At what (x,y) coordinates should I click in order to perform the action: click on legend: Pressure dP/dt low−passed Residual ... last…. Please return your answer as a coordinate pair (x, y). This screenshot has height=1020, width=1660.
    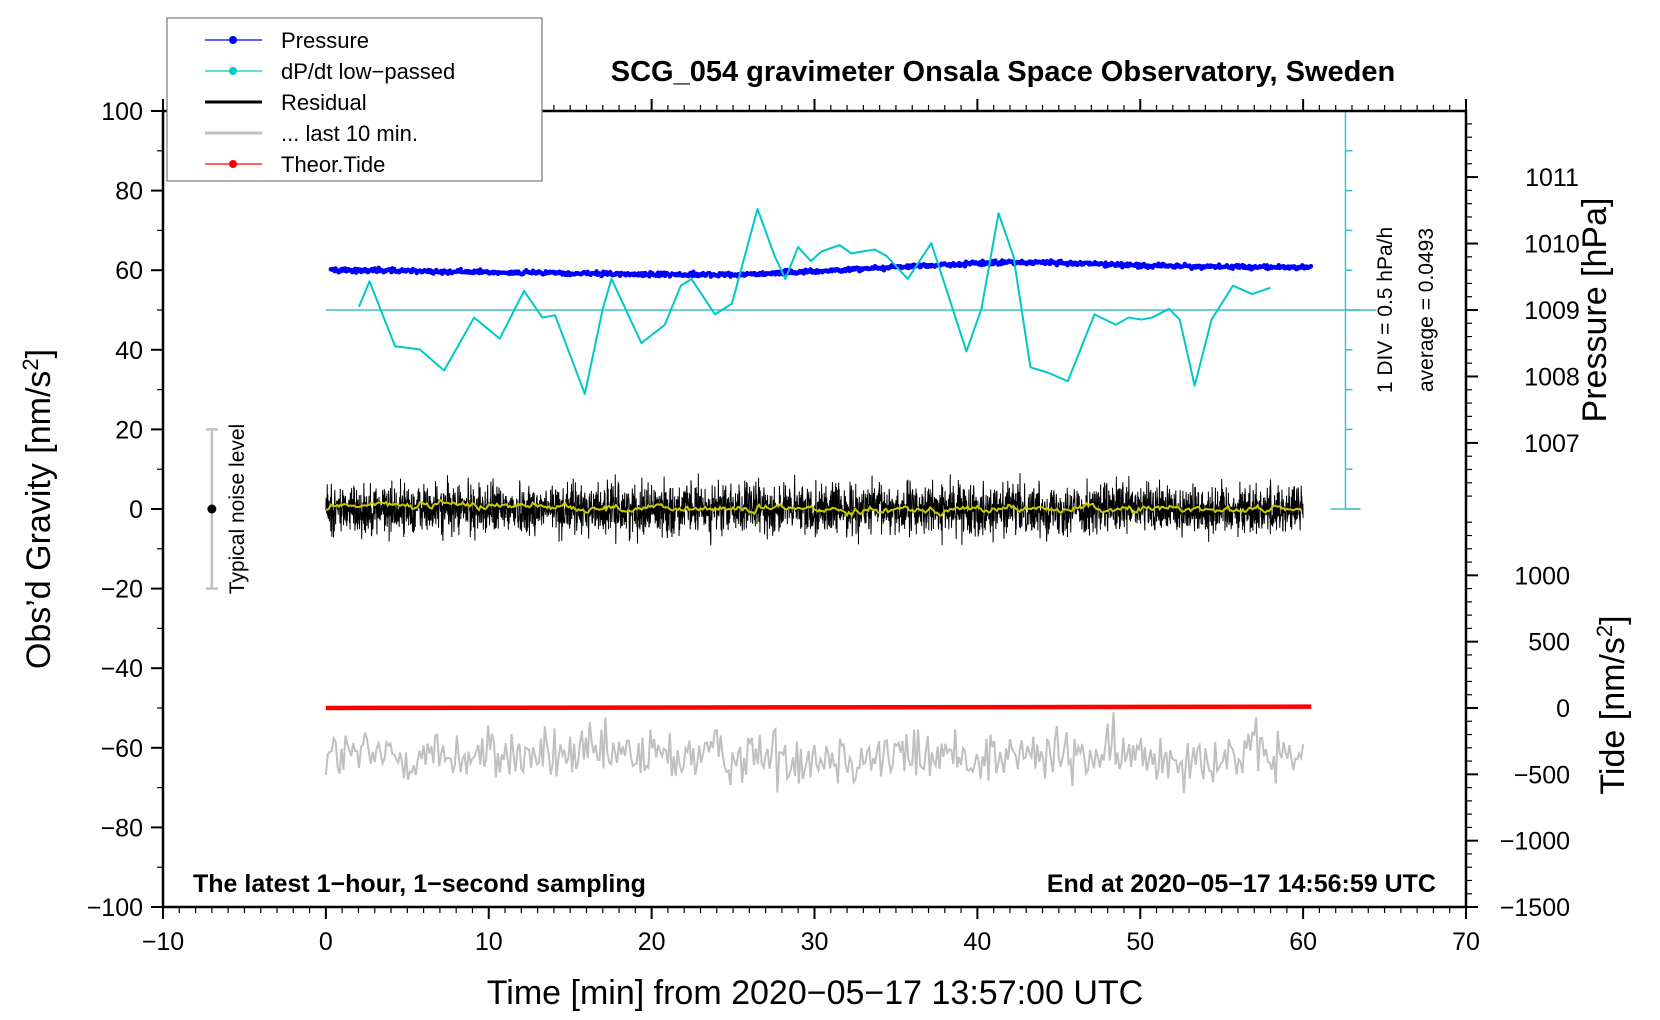
    Looking at the image, I should click on (354, 99).